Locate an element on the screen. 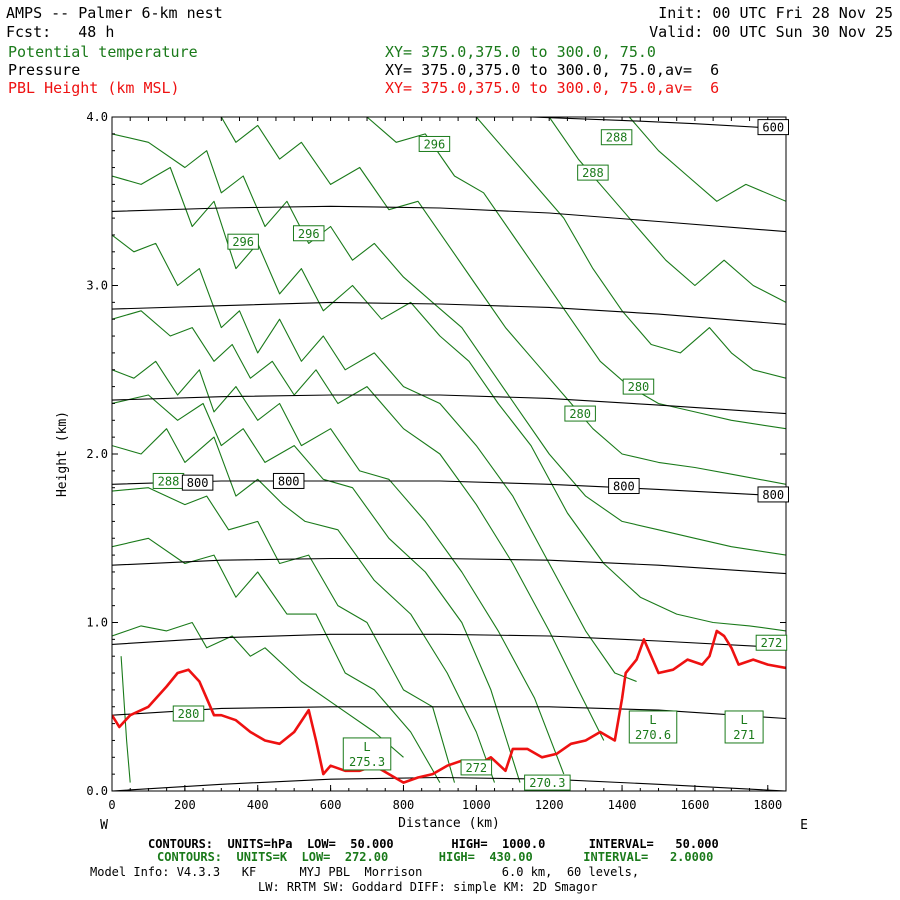 This screenshot has width=900, height=900. y-tick-label: 3.0 is located at coordinates (97, 286).